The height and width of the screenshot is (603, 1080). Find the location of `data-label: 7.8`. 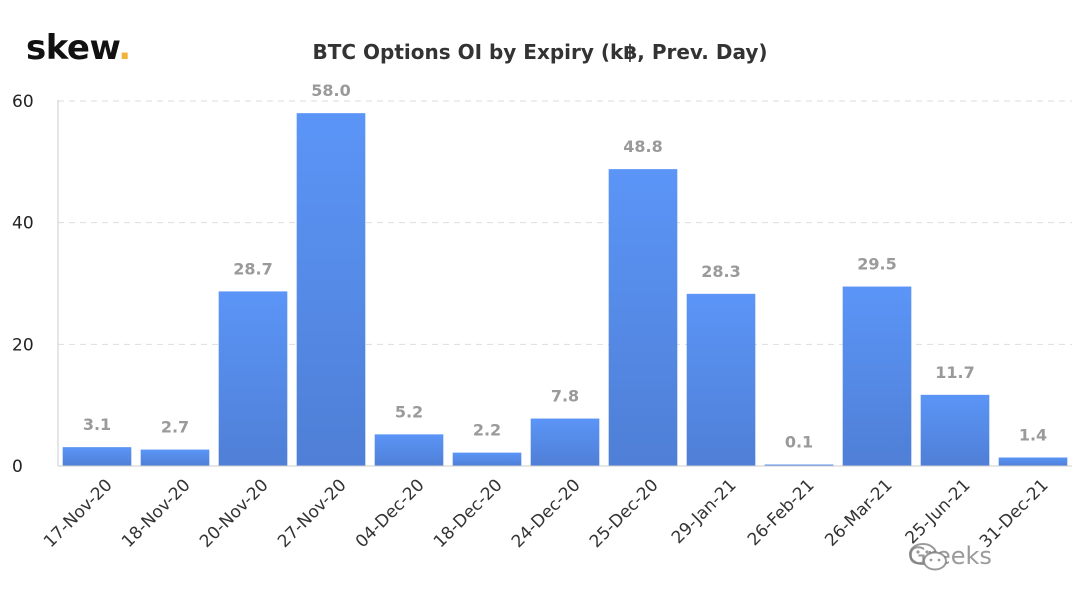

data-label: 7.8 is located at coordinates (565, 396).